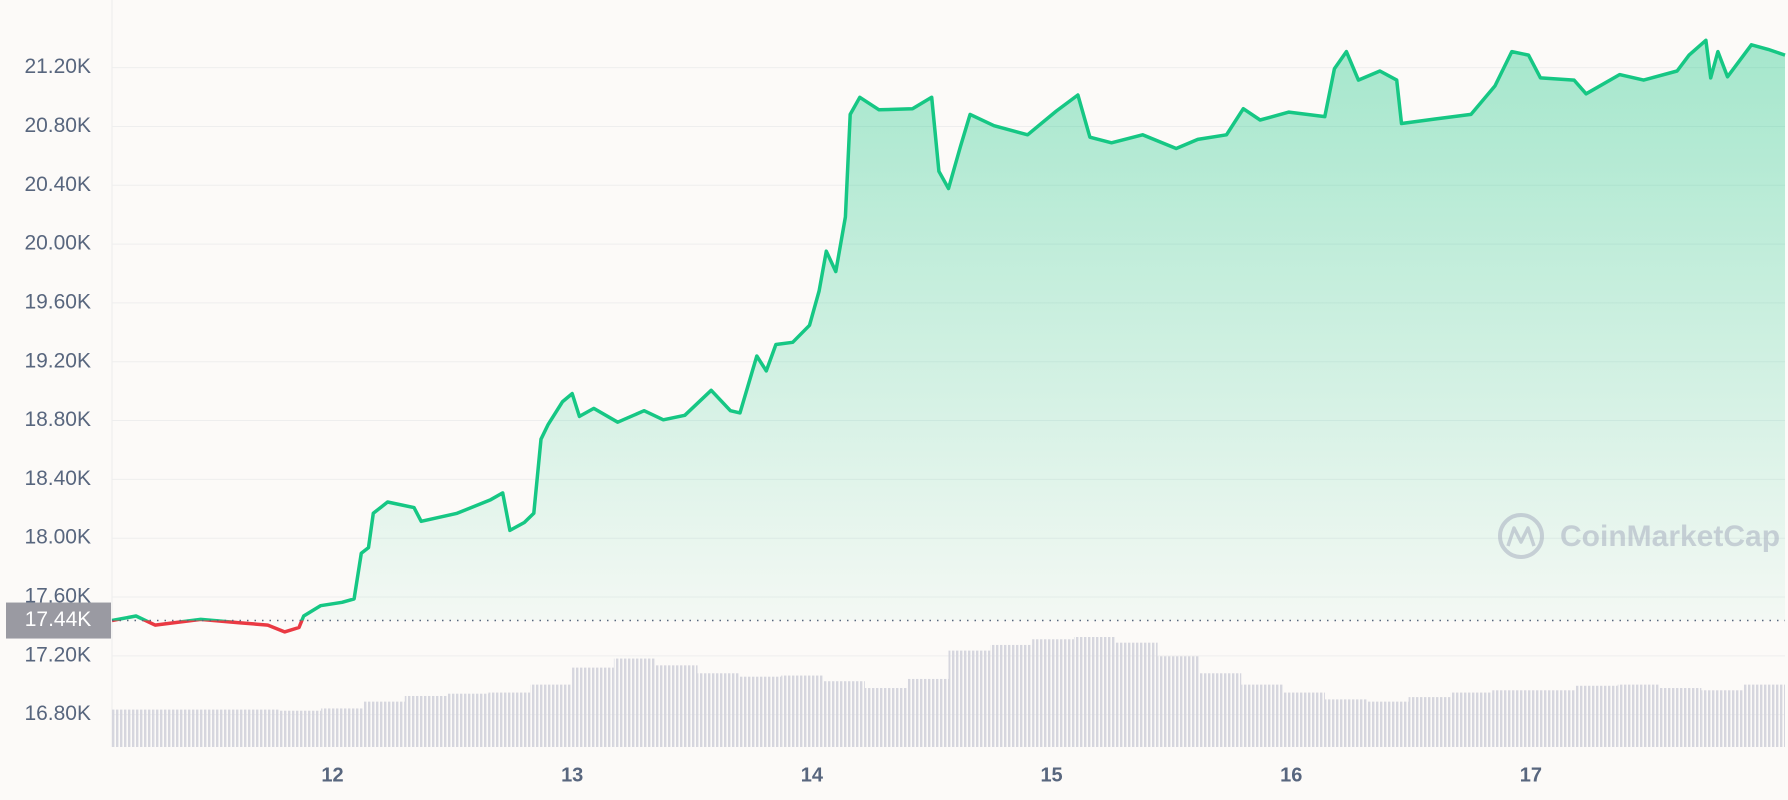 This screenshot has height=800, width=1788. What do you see at coordinates (1670, 536) in the screenshot?
I see `watermark-text: CoinMarketCap` at bounding box center [1670, 536].